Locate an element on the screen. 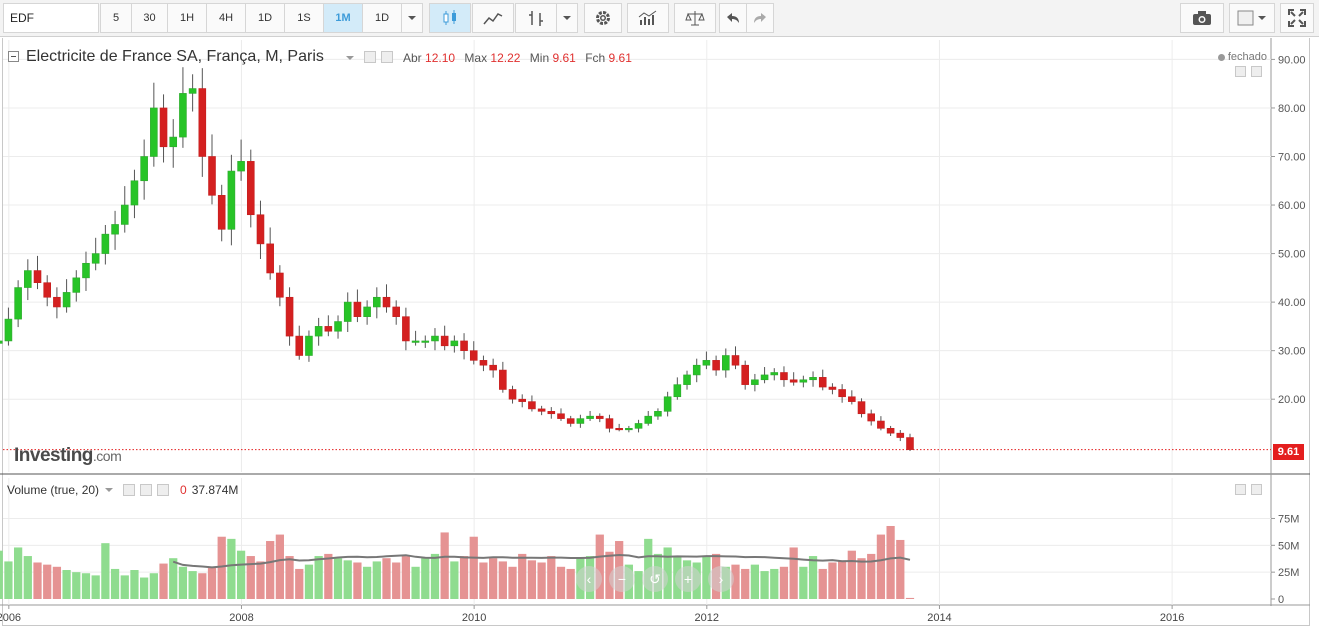 The height and width of the screenshot is (628, 1319). candlestick-button is located at coordinates (450, 18).